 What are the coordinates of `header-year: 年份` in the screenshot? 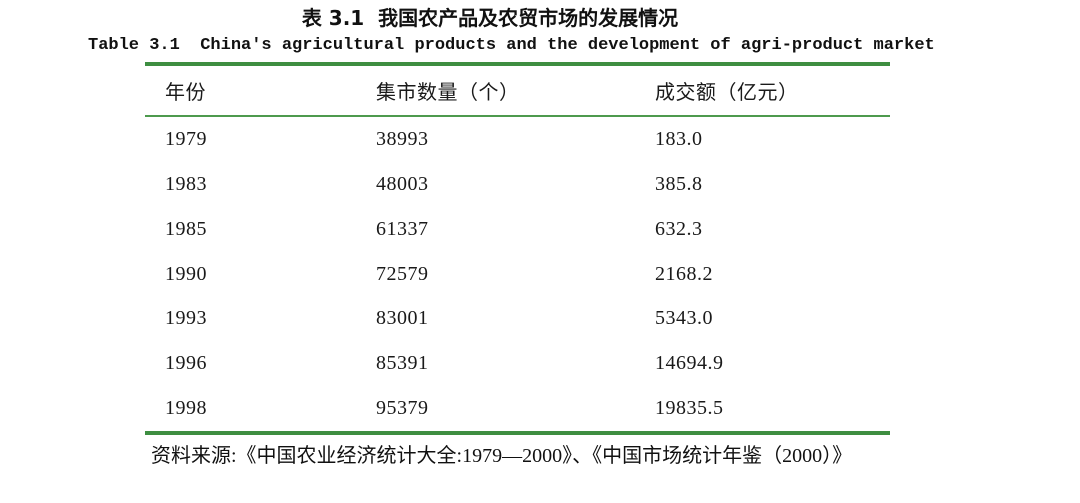 It's located at (185, 93).